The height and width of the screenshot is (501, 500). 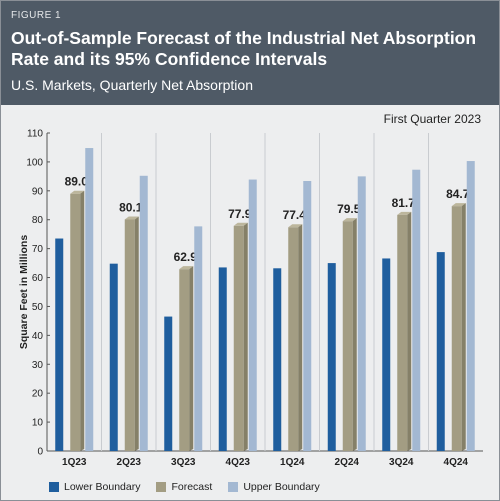 What do you see at coordinates (38, 394) in the screenshot?
I see `y-tick-label: 20` at bounding box center [38, 394].